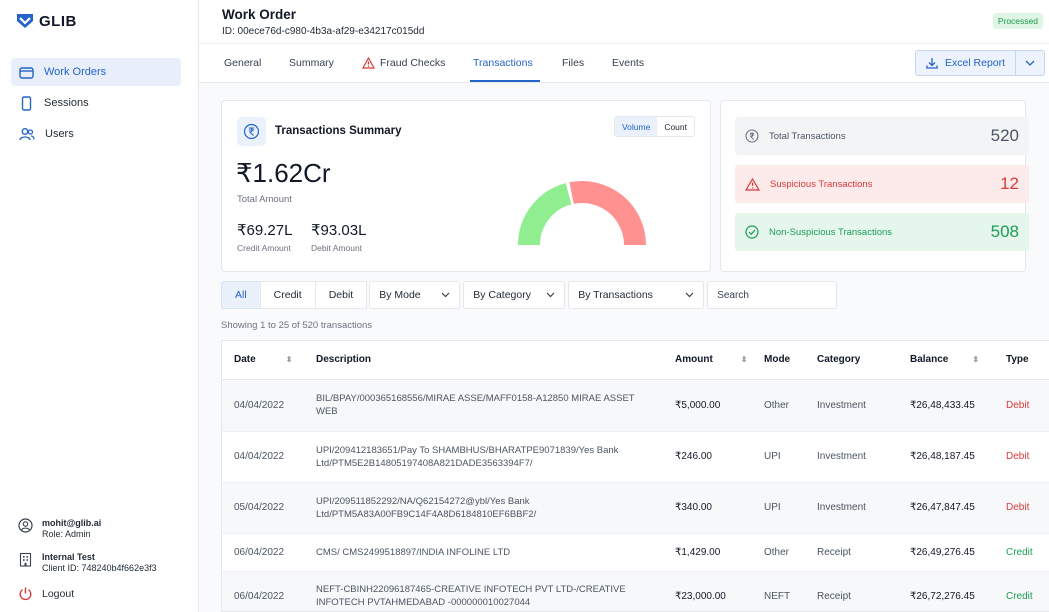 Image resolution: width=1049 pixels, height=612 pixels. I want to click on non-suspicious-transactions-stat: Non-Suspicious Transactions 508, so click(882, 232).